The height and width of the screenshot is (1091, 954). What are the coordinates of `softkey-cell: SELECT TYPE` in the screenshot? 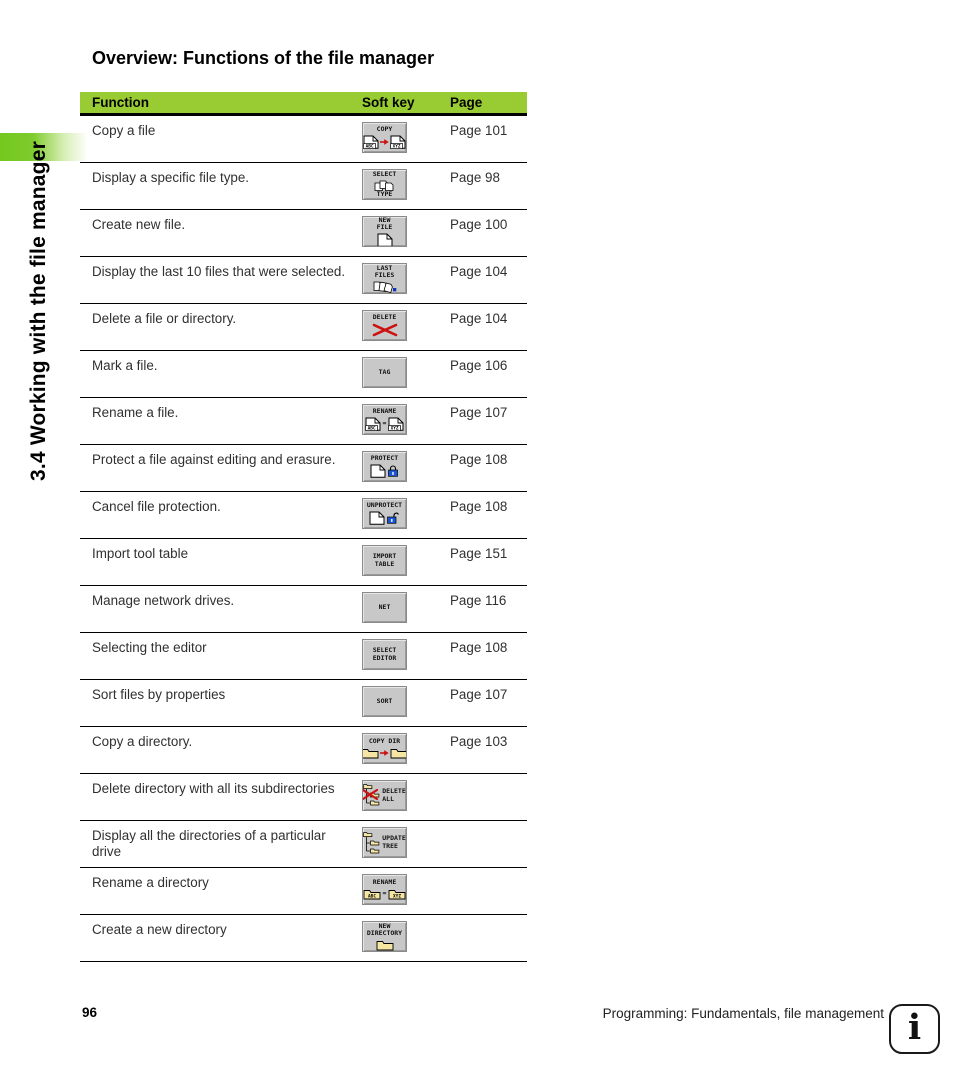 It's located at (406, 186).